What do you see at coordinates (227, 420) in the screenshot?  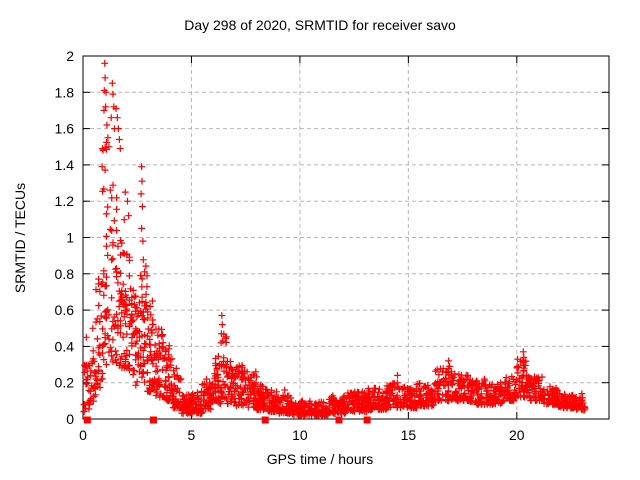 I see `flag-squares` at bounding box center [227, 420].